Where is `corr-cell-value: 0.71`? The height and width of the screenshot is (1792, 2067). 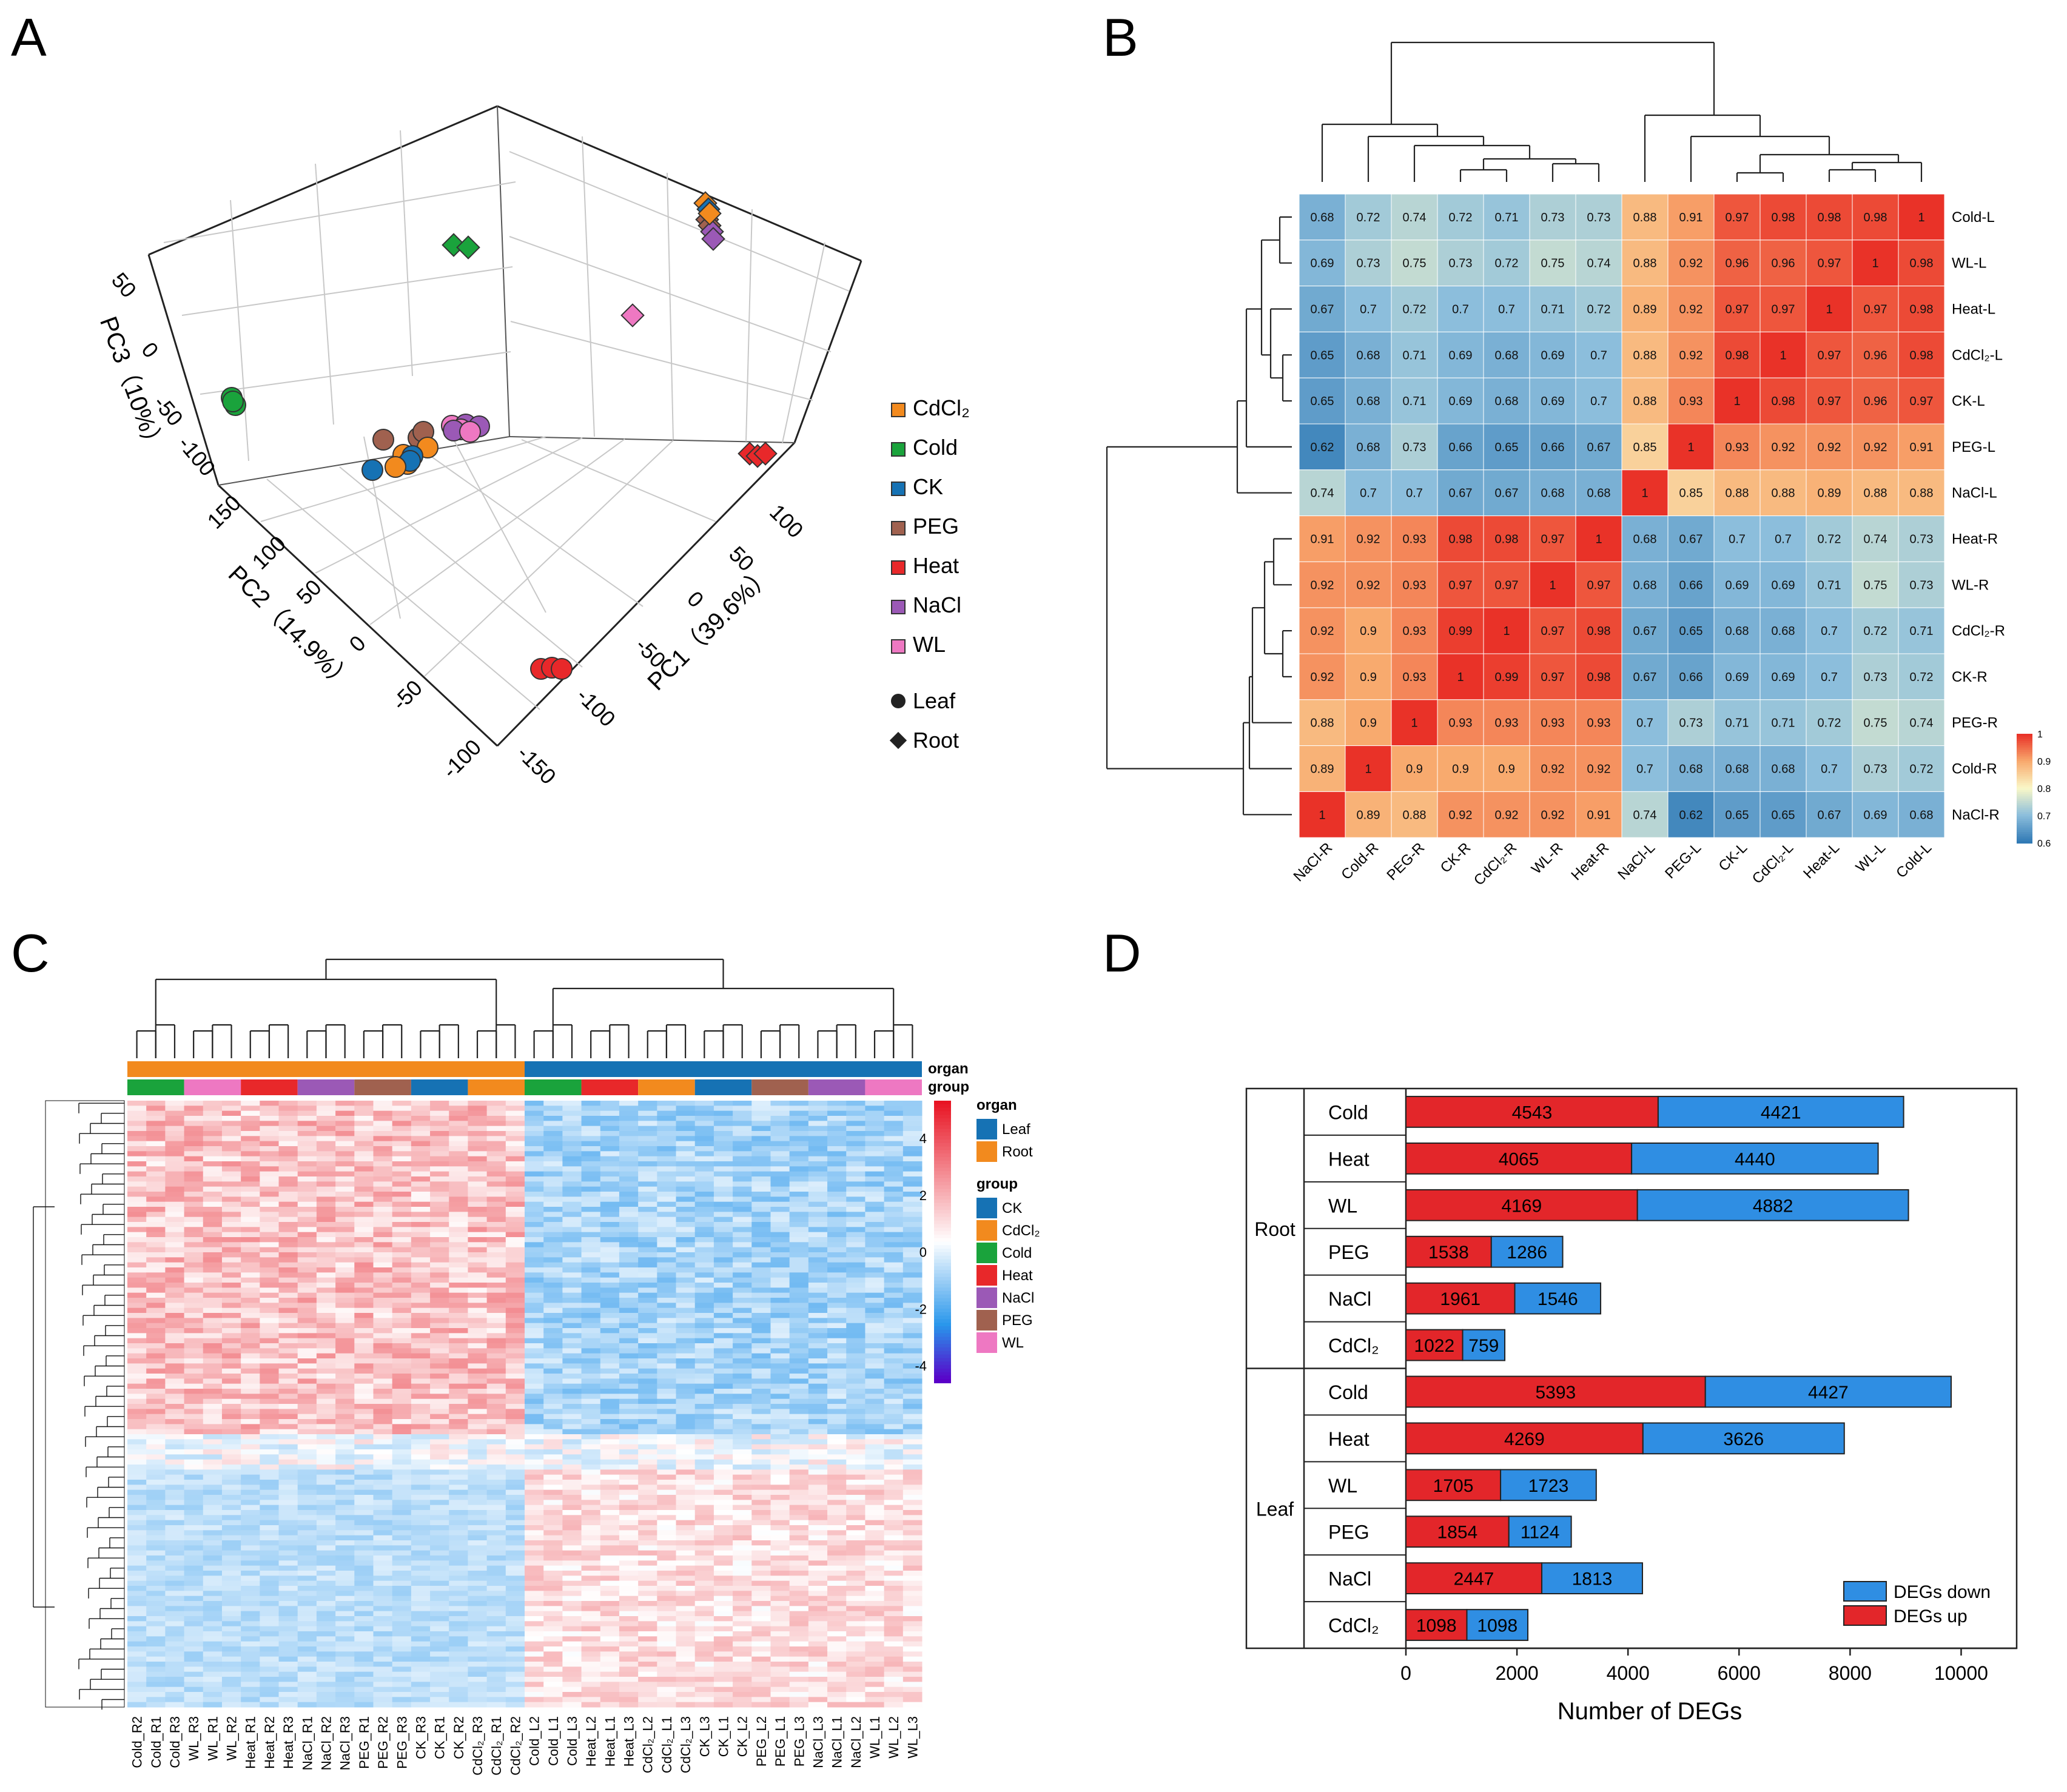
corr-cell-value: 0.71 is located at coordinates (1922, 632).